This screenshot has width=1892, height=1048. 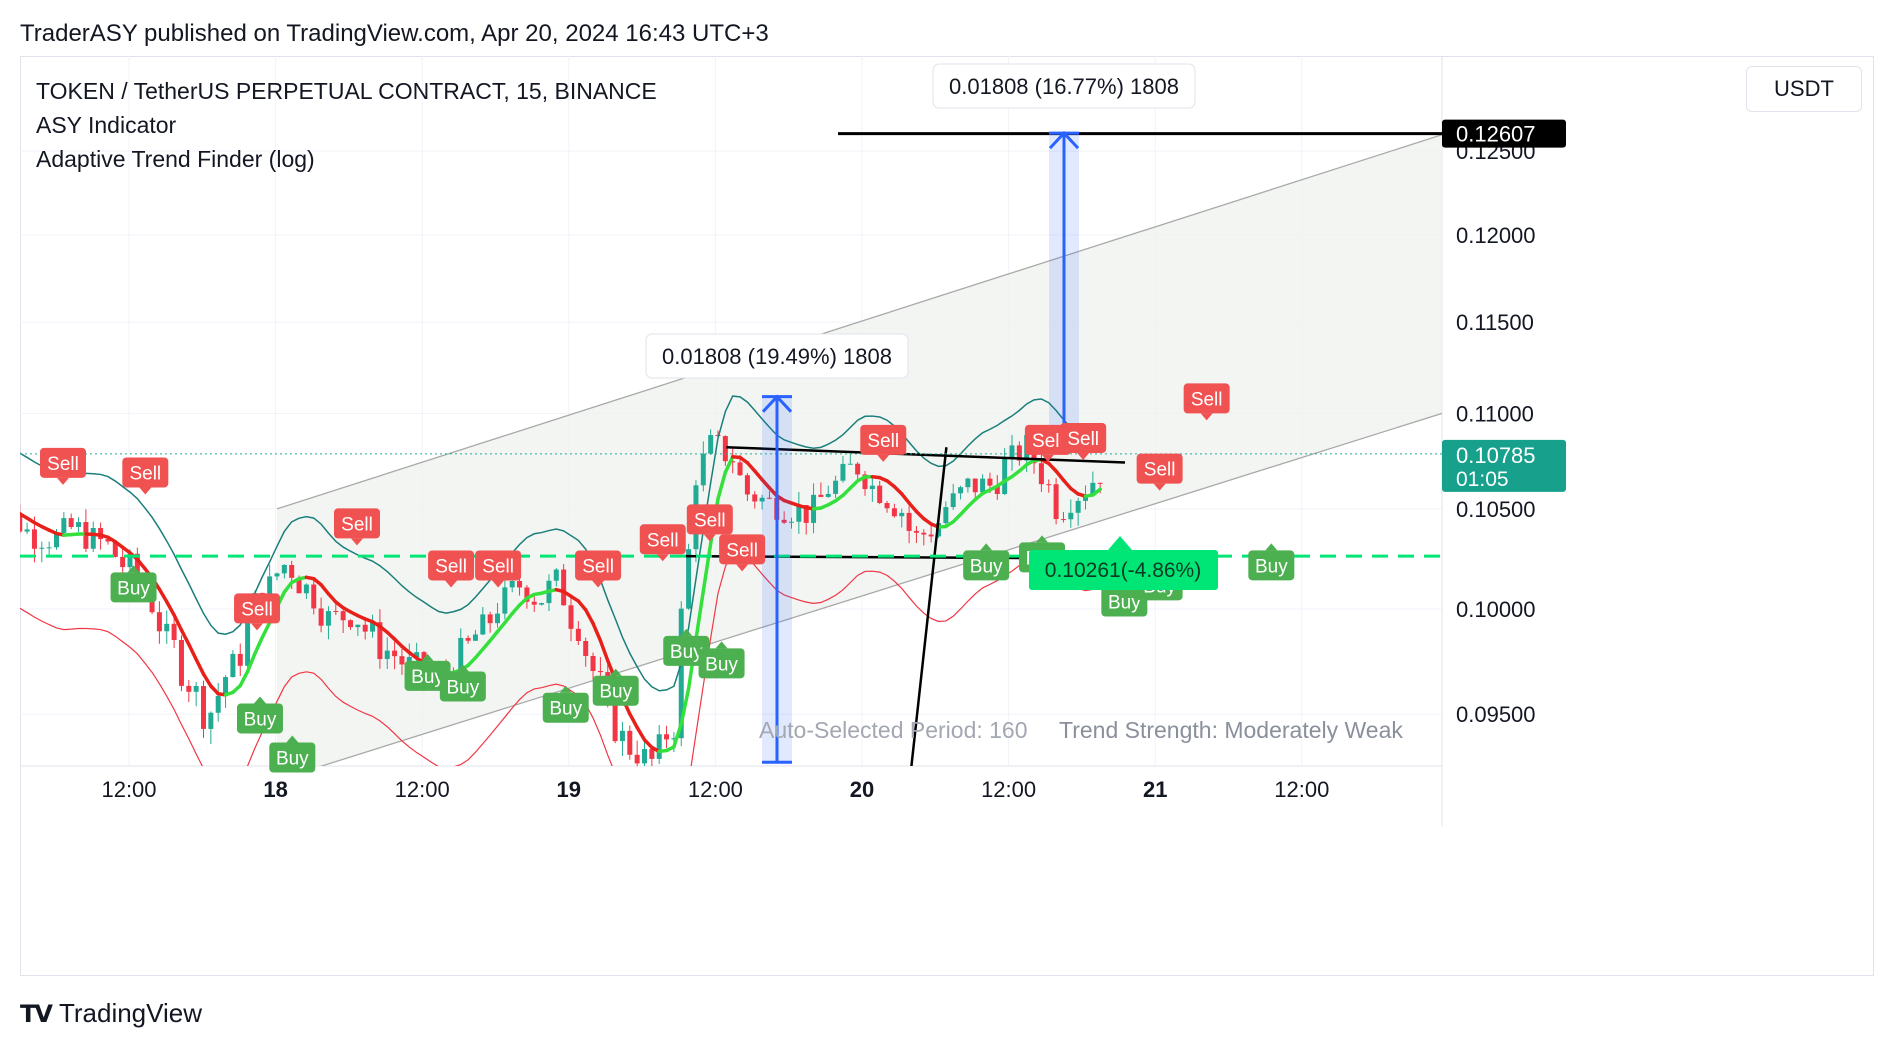 What do you see at coordinates (111, 1013) in the screenshot?
I see `tradingview-logo: TV TradingView` at bounding box center [111, 1013].